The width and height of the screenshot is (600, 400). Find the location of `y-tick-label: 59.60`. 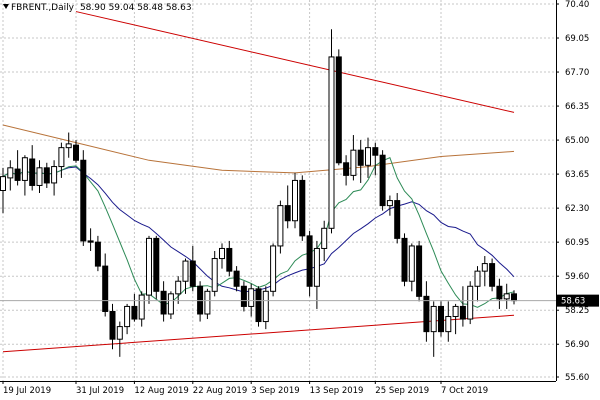

y-tick-label: 59.60 is located at coordinates (577, 277).